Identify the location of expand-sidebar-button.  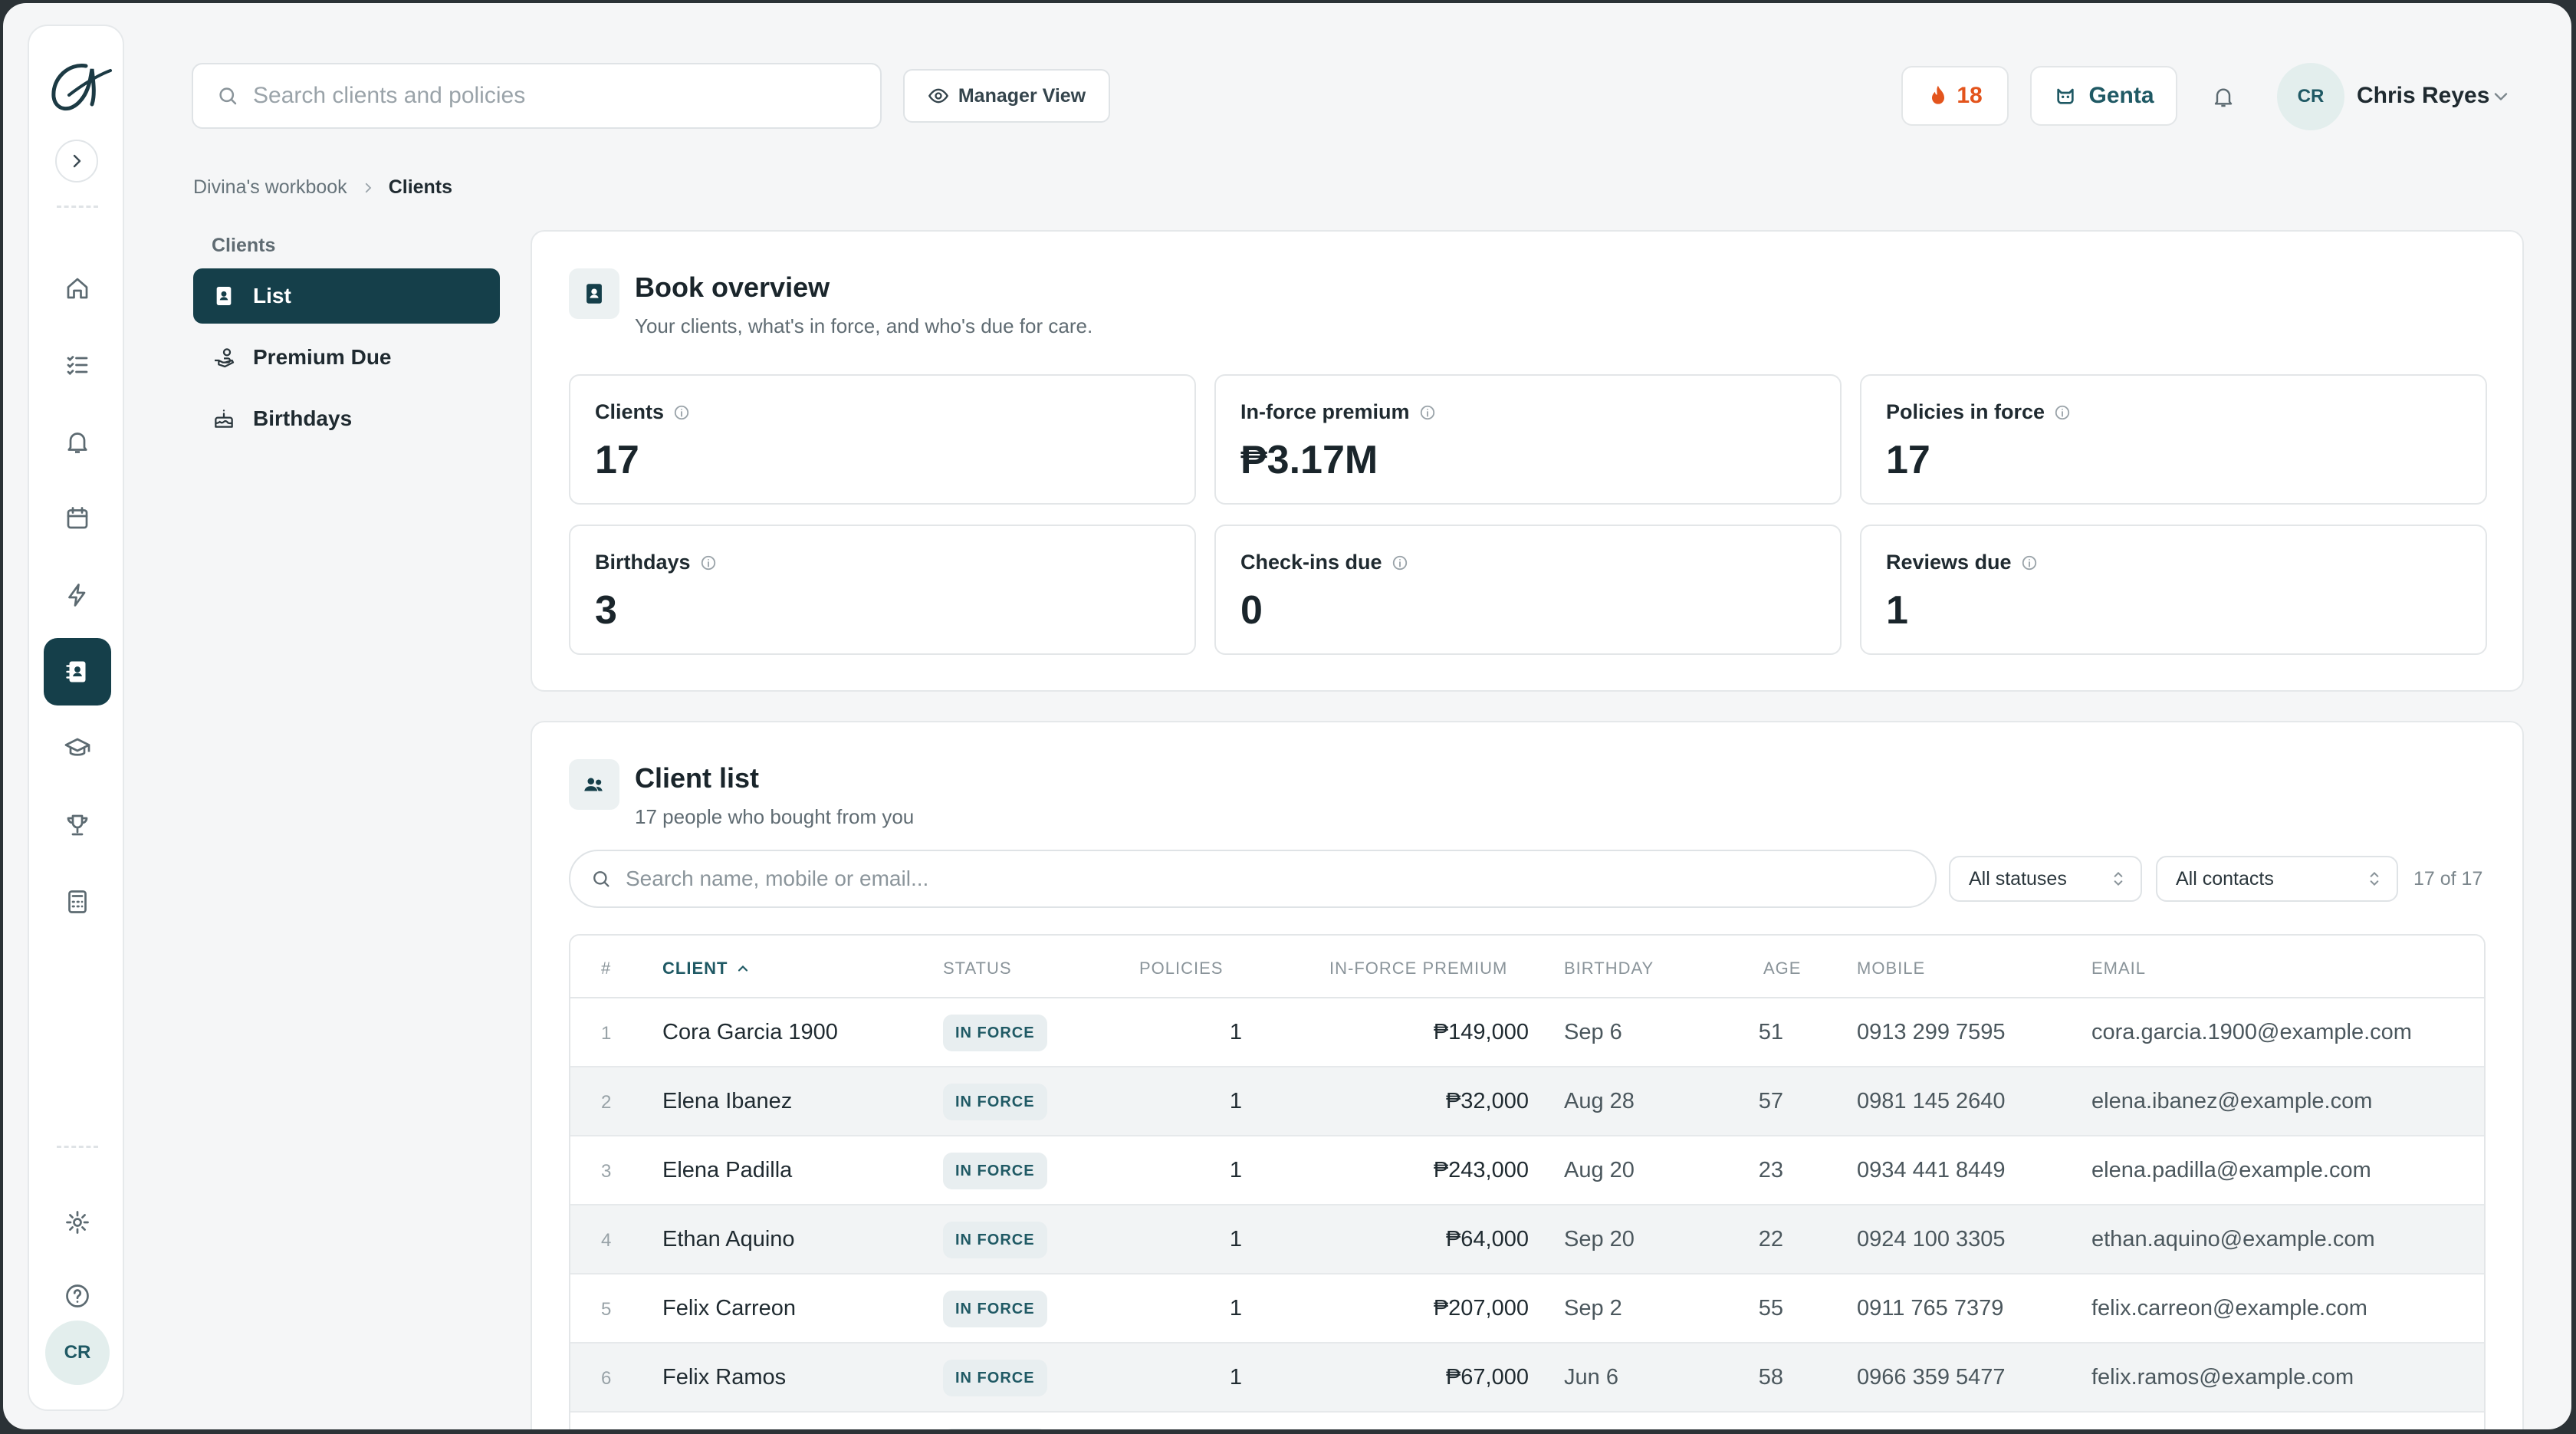
(76, 161).